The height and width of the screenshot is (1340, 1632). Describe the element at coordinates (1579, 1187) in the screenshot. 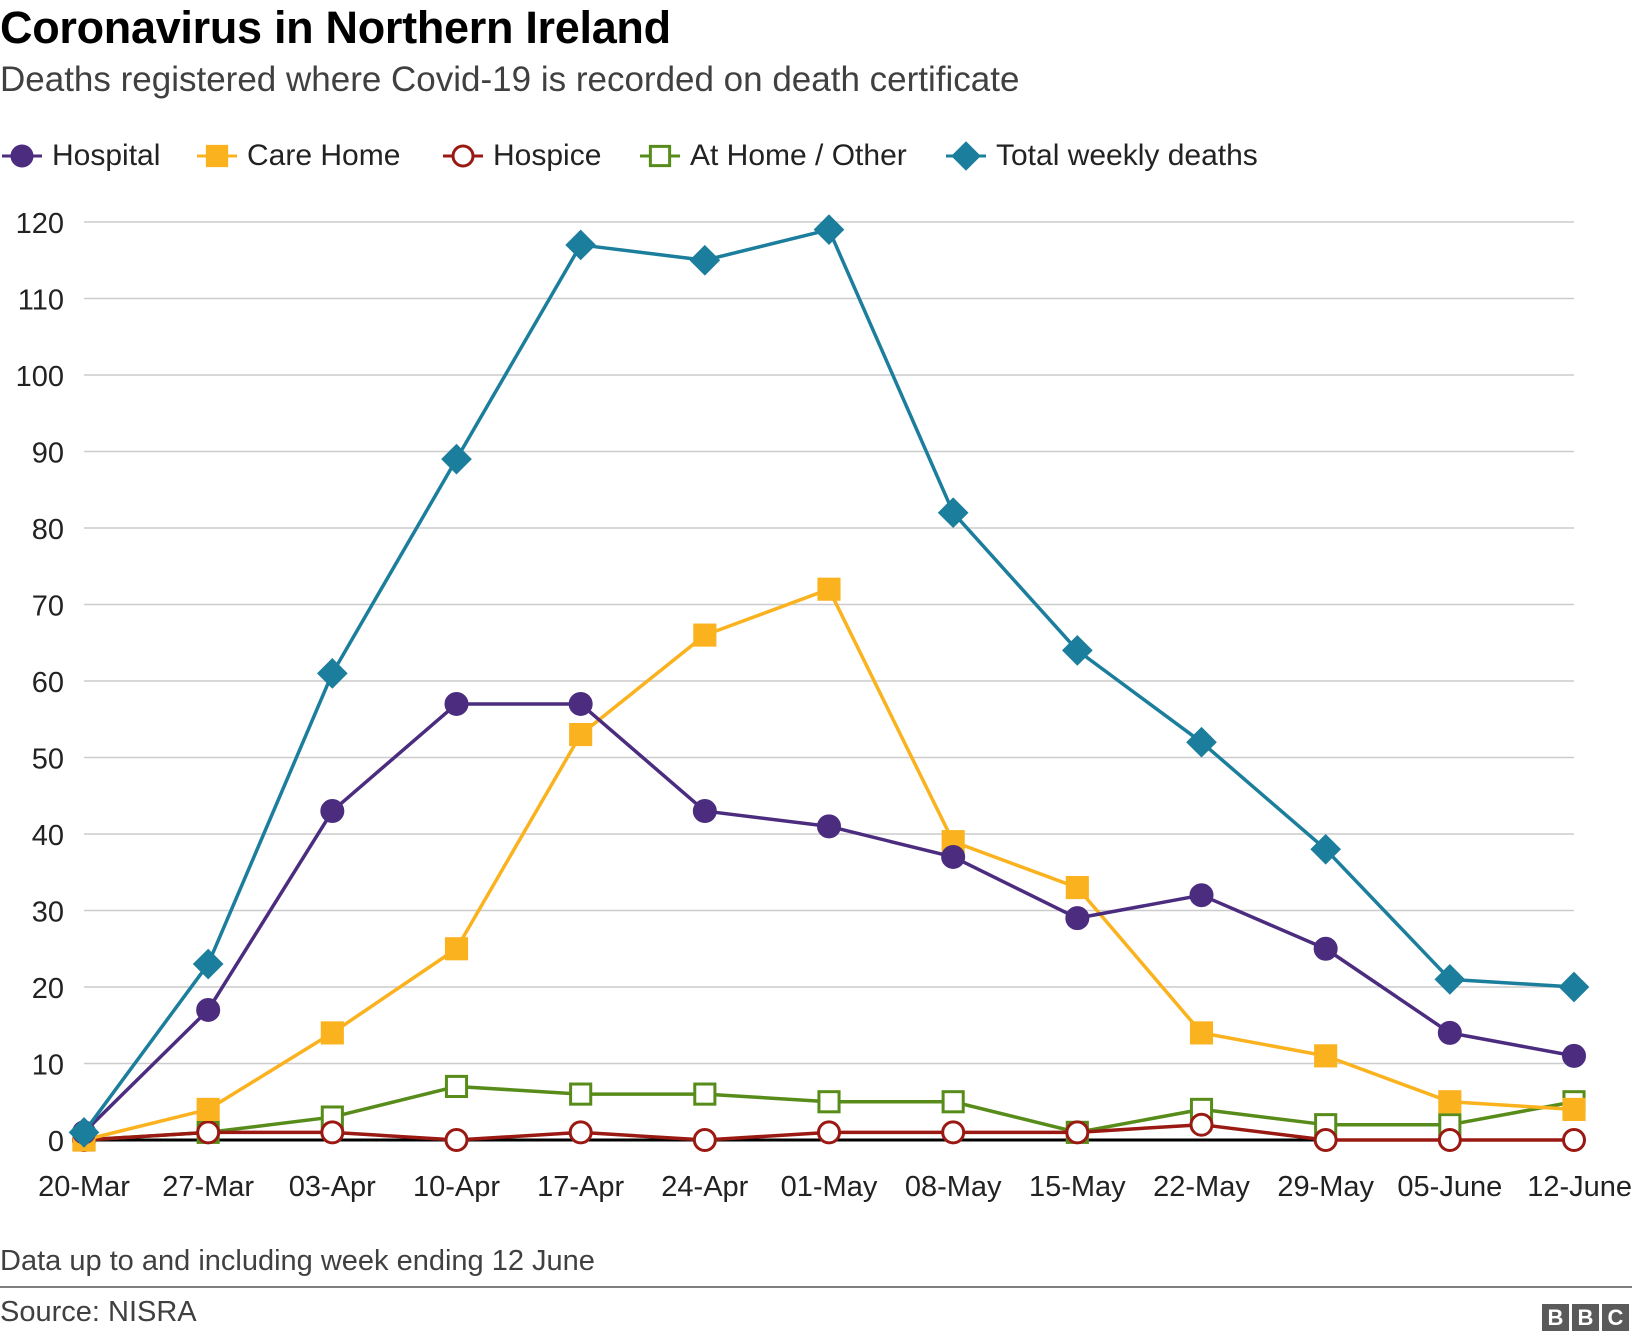

I see `x-tick-label: 12-June` at that location.